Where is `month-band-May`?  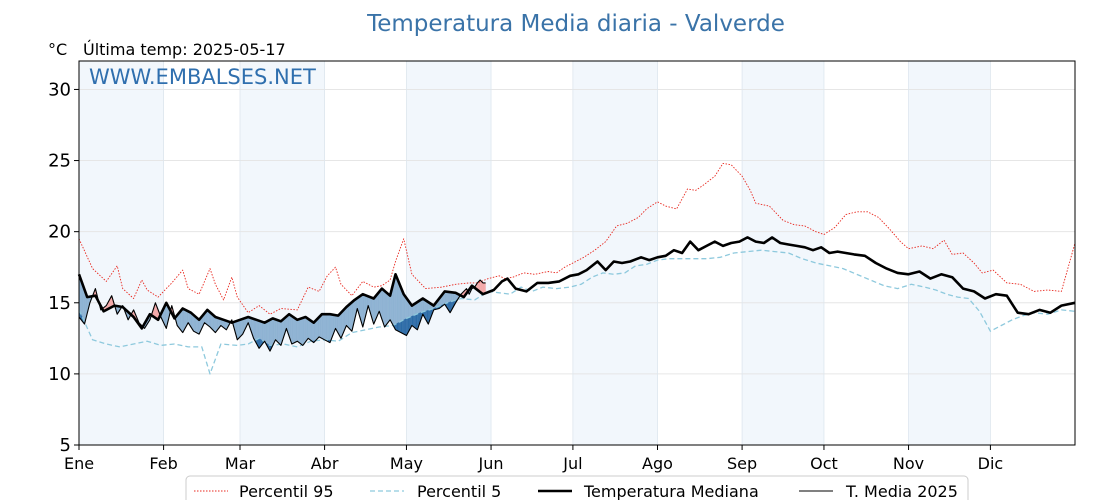 month-band-May is located at coordinates (449, 253).